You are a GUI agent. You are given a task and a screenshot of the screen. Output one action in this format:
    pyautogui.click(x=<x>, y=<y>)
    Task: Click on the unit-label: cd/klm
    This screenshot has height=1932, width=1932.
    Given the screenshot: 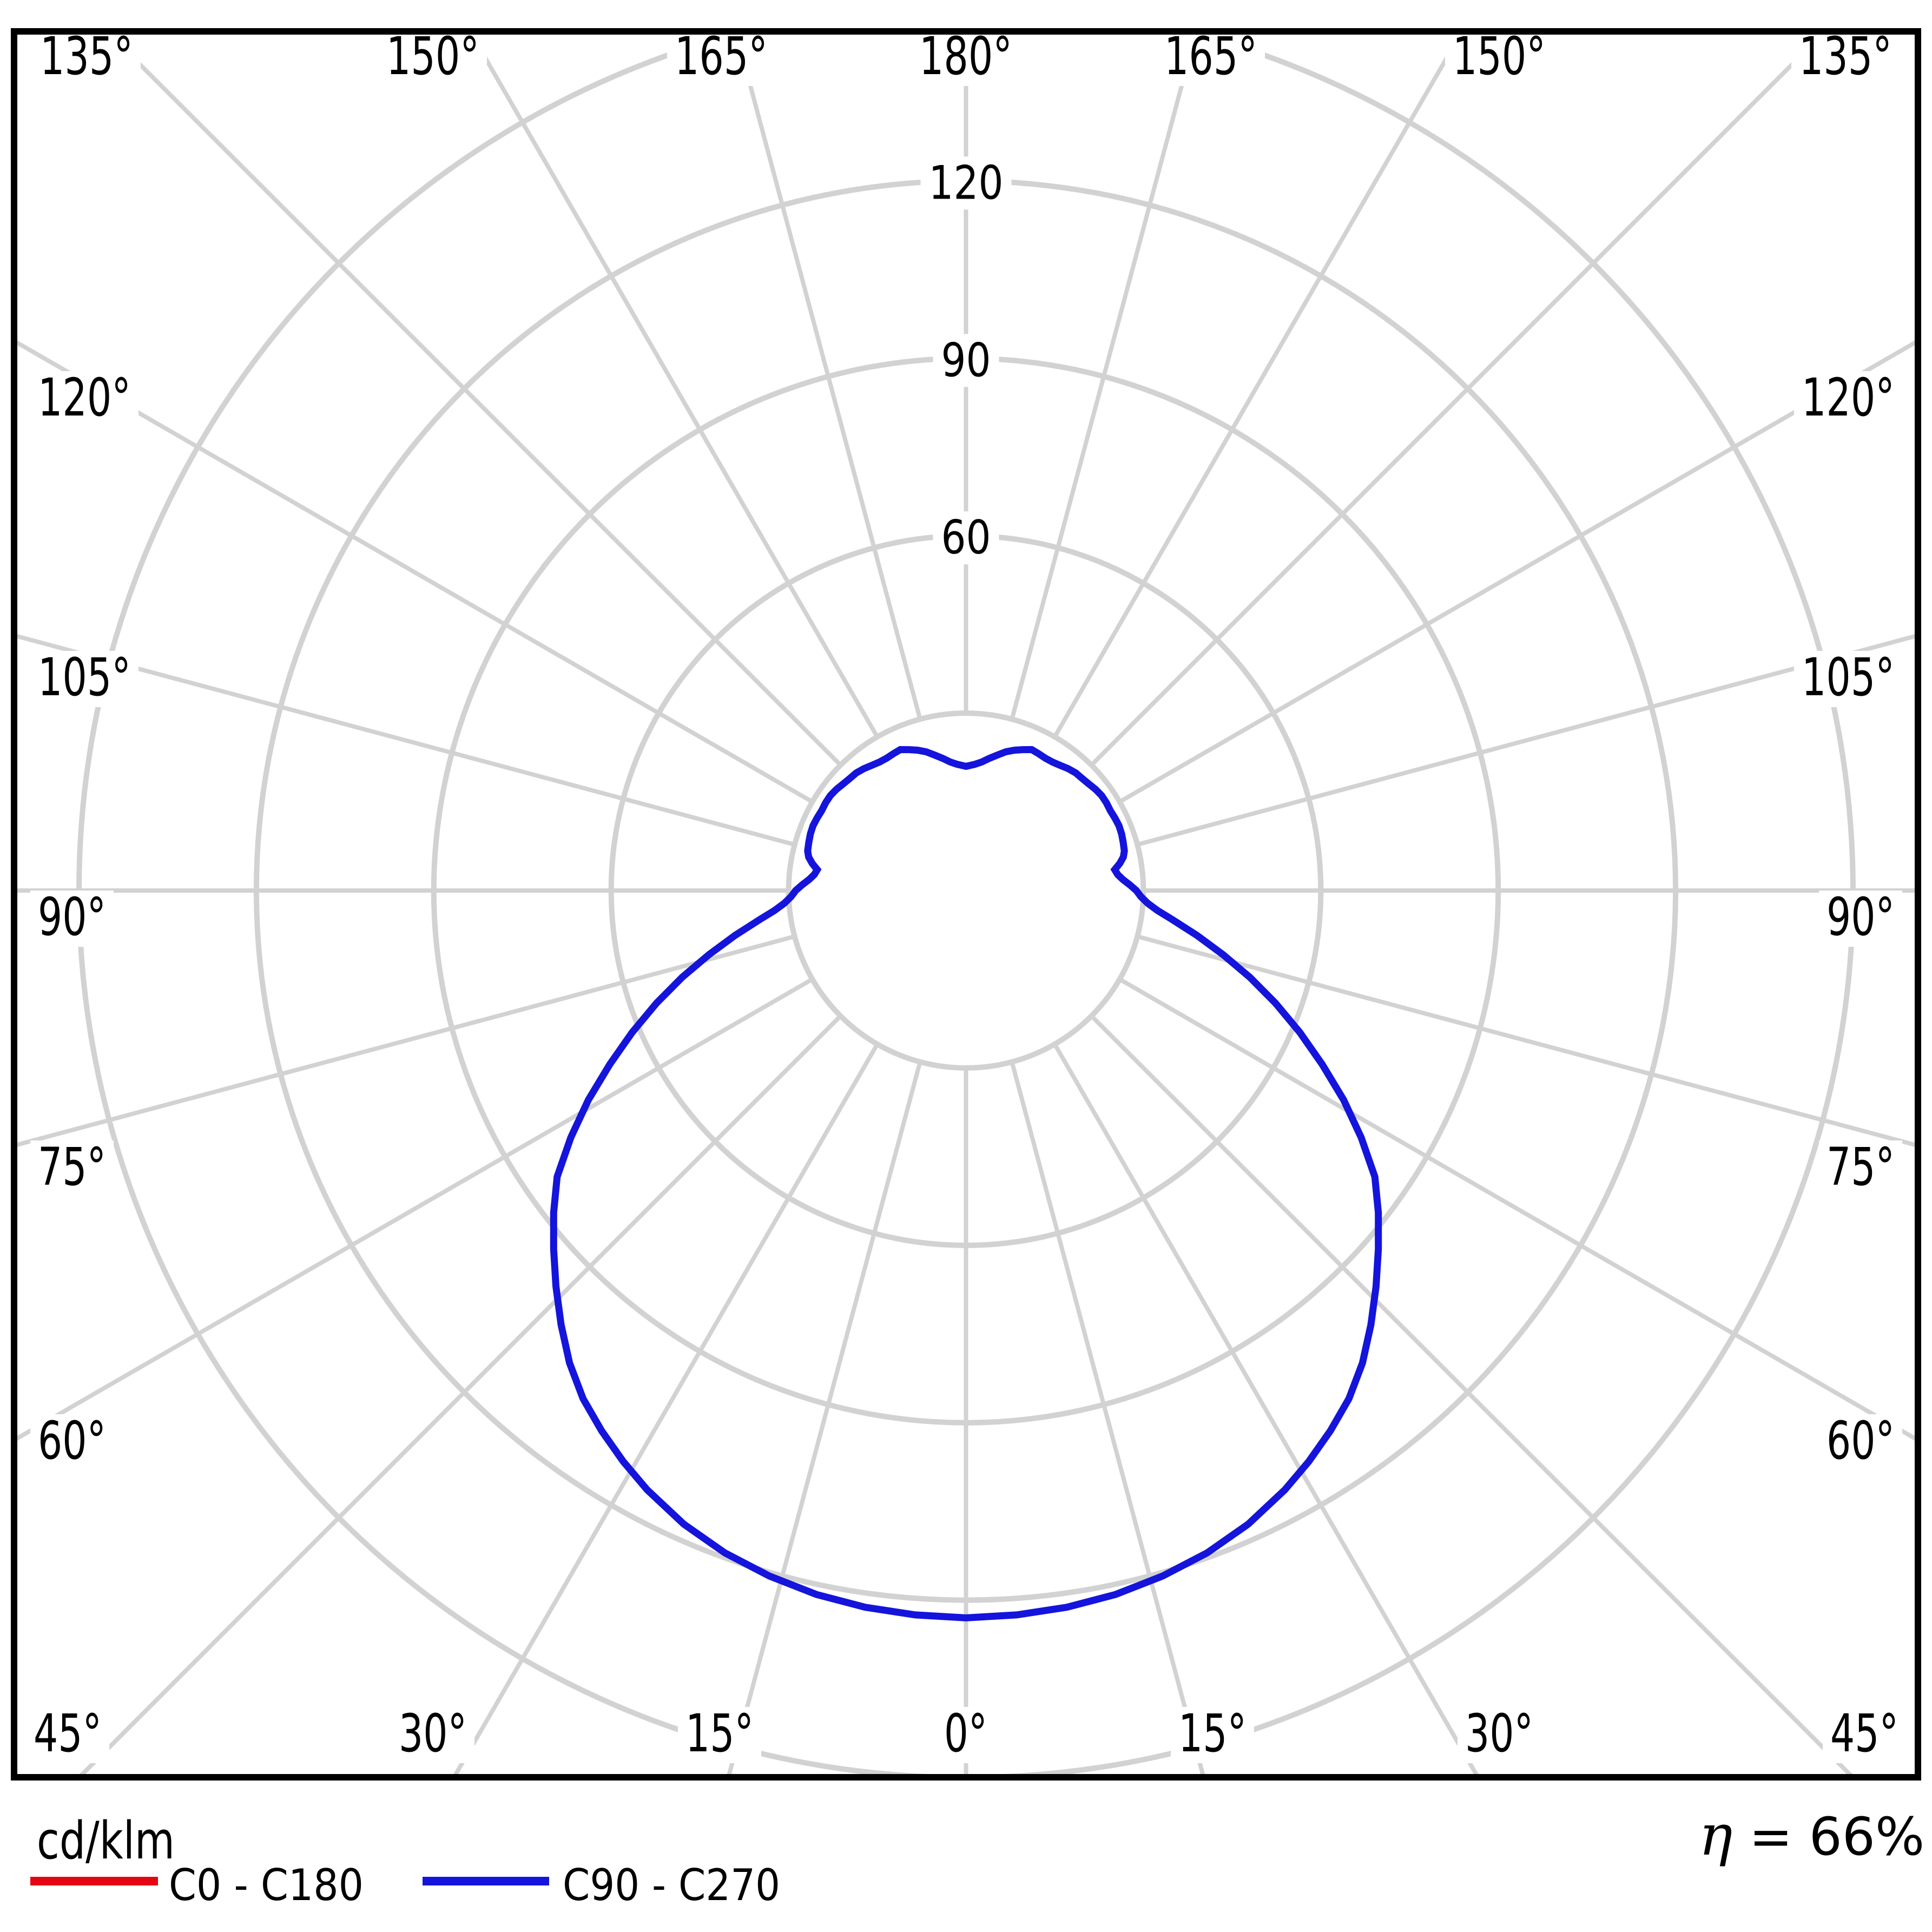 What is the action you would take?
    pyautogui.click(x=106, y=1841)
    